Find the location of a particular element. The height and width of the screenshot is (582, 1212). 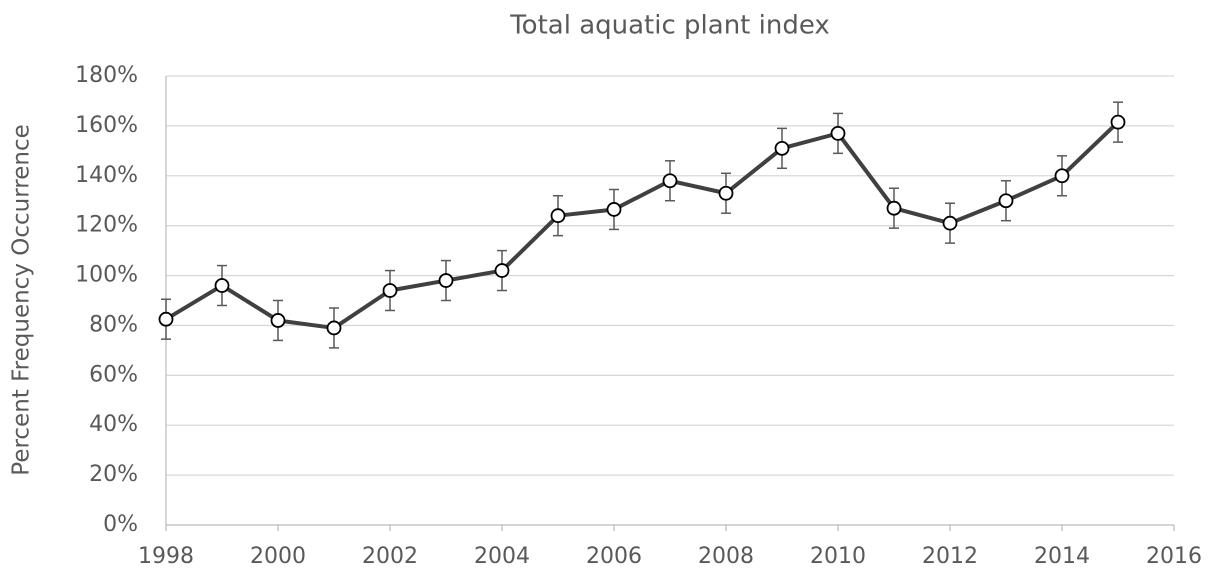

x-tick-label: 2012 is located at coordinates (950, 556).